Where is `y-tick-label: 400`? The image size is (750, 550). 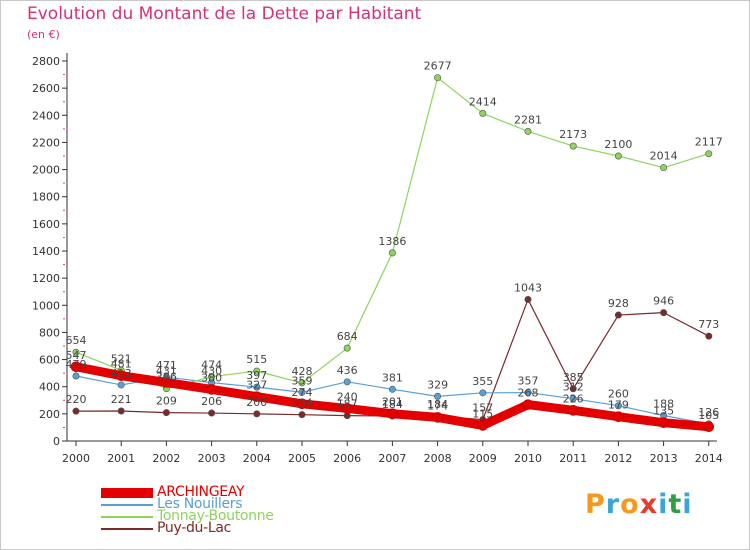 y-tick-label: 400 is located at coordinates (49, 387).